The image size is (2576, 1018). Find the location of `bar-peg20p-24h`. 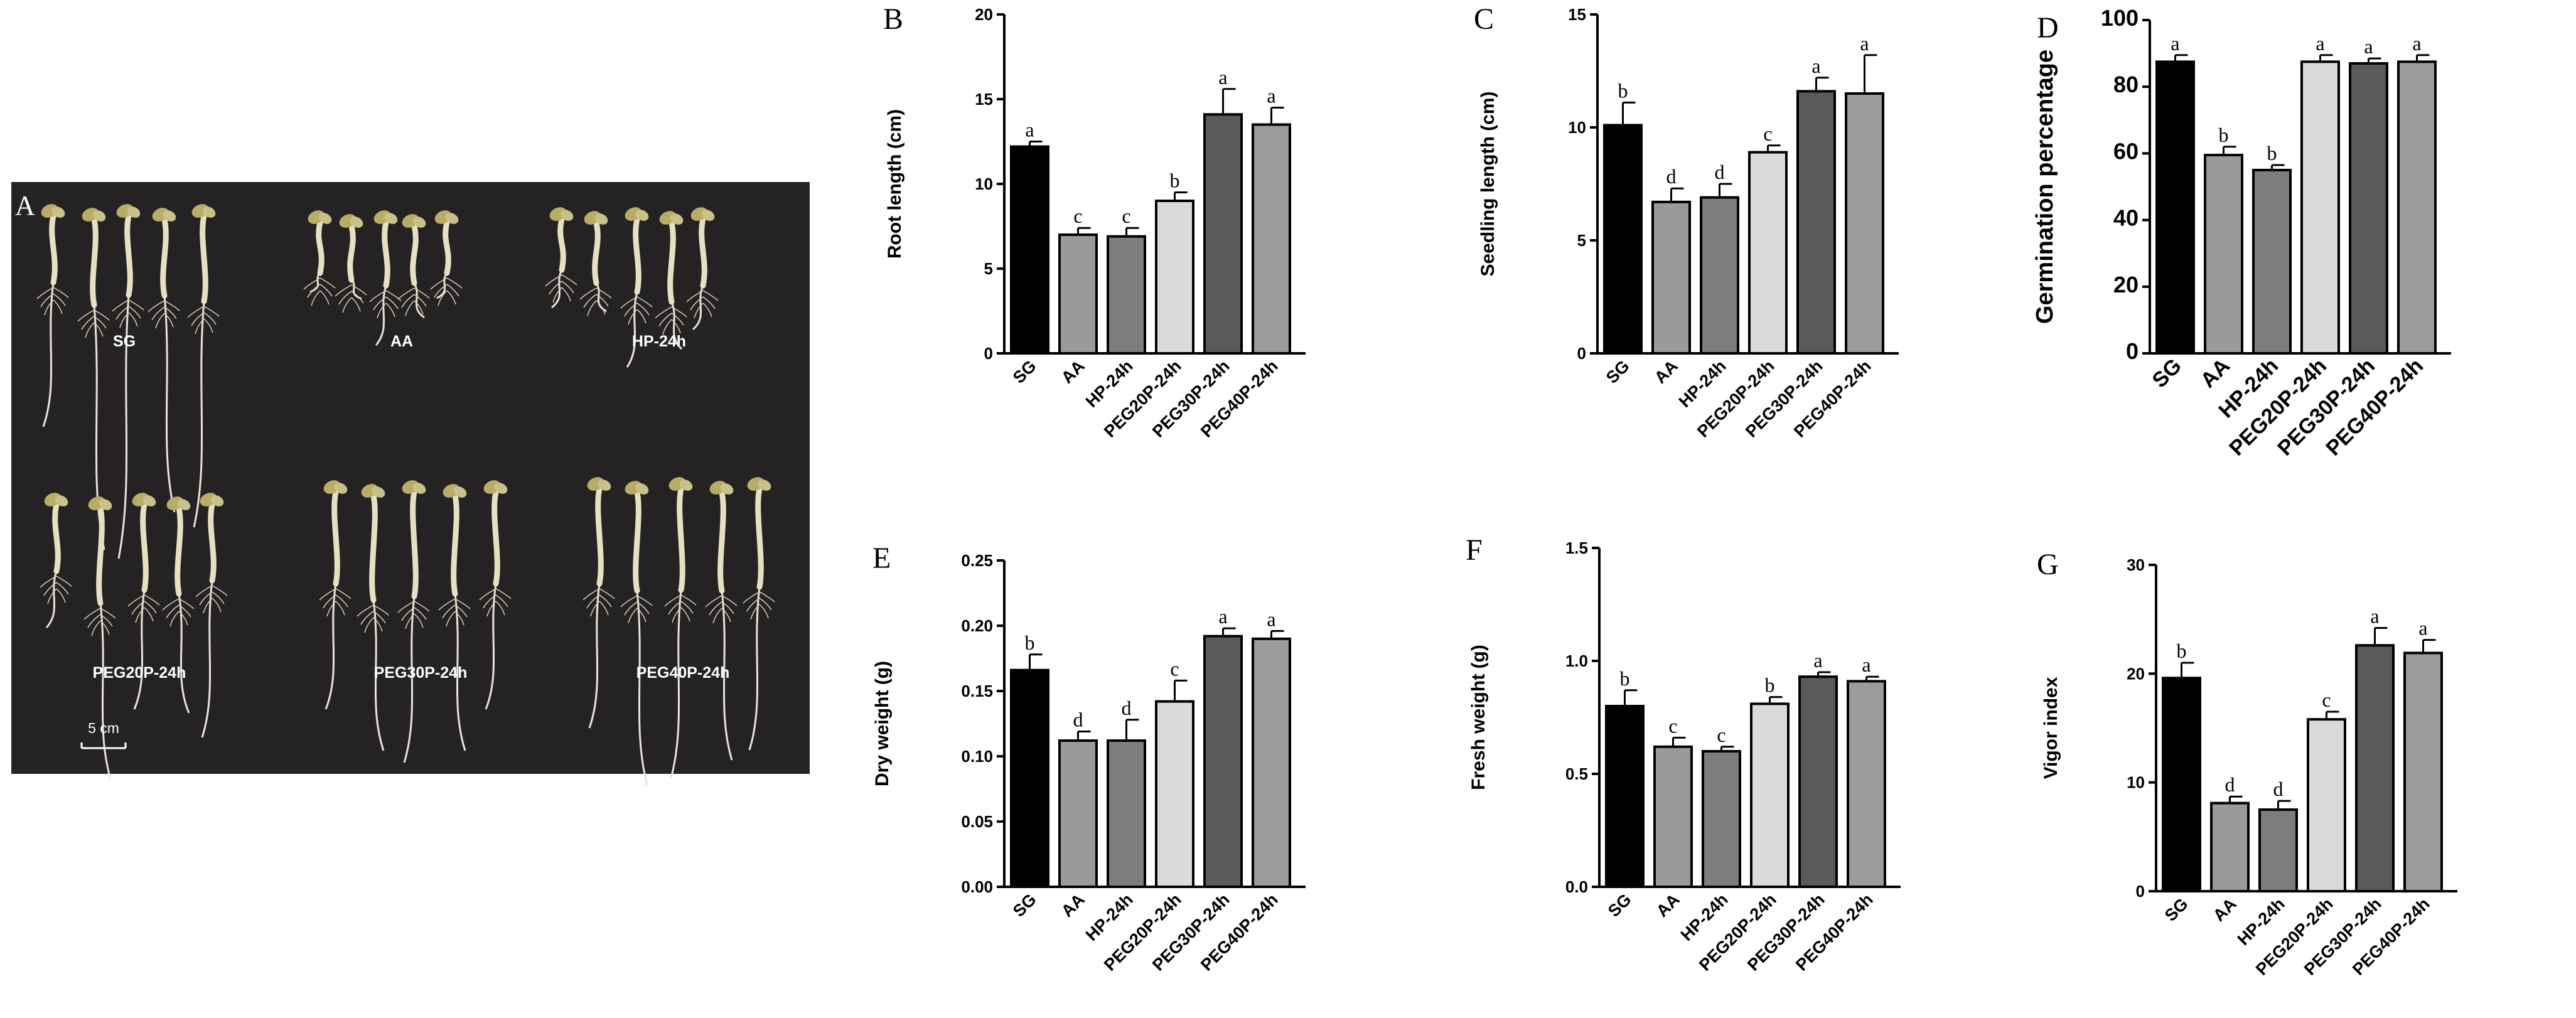

bar-peg20p-24h is located at coordinates (1174, 277).